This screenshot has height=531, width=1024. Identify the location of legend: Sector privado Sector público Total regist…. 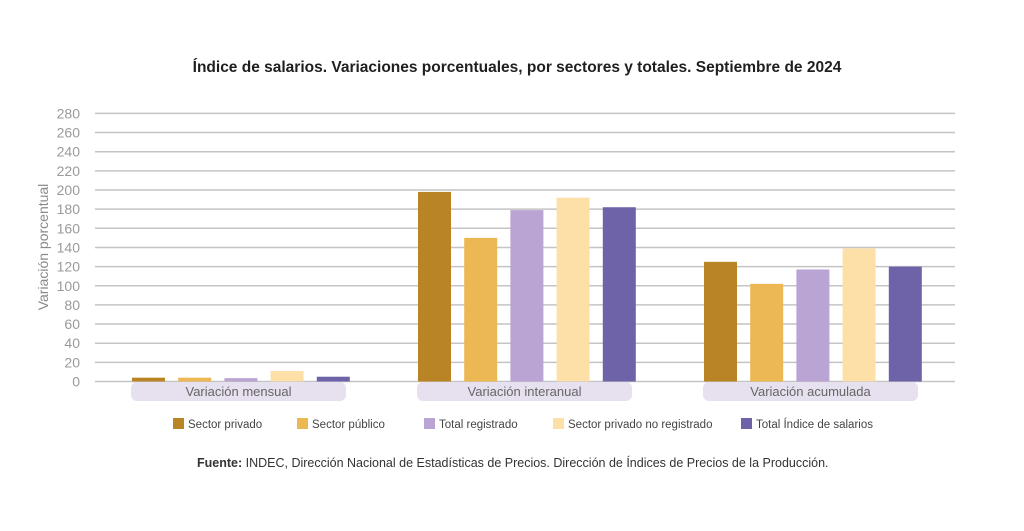
(523, 424).